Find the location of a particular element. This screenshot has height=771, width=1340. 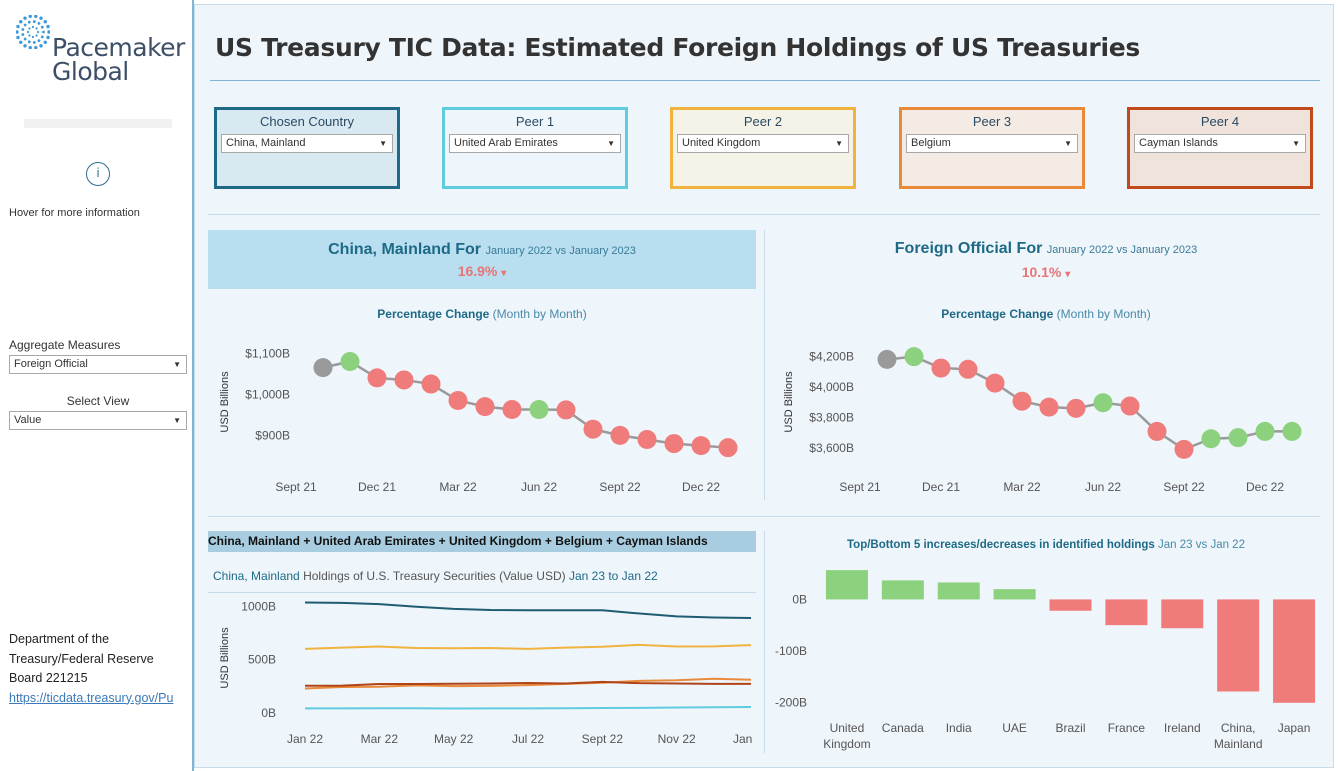

holdings-country: China, Mainland is located at coordinates (256, 576).